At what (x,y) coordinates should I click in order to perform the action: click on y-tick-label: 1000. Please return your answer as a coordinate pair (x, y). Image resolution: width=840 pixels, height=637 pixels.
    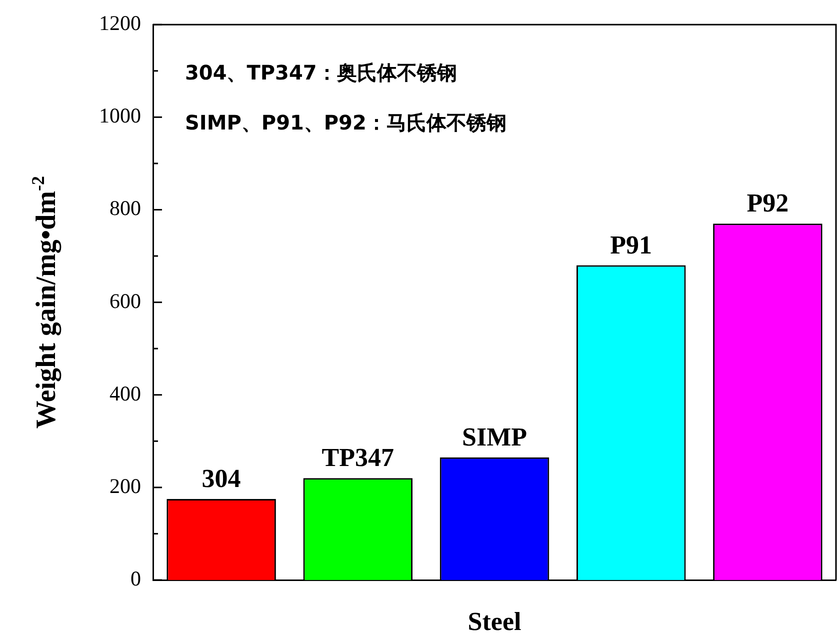
    Looking at the image, I should click on (120, 116).